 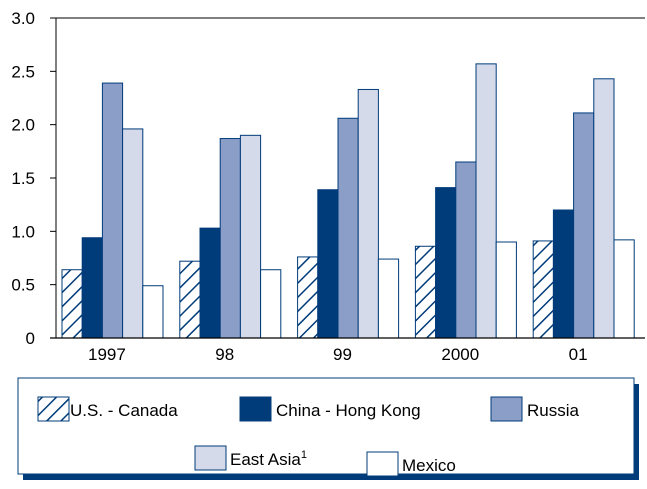 What do you see at coordinates (486, 201) in the screenshot?
I see `bar-east-asia-2000` at bounding box center [486, 201].